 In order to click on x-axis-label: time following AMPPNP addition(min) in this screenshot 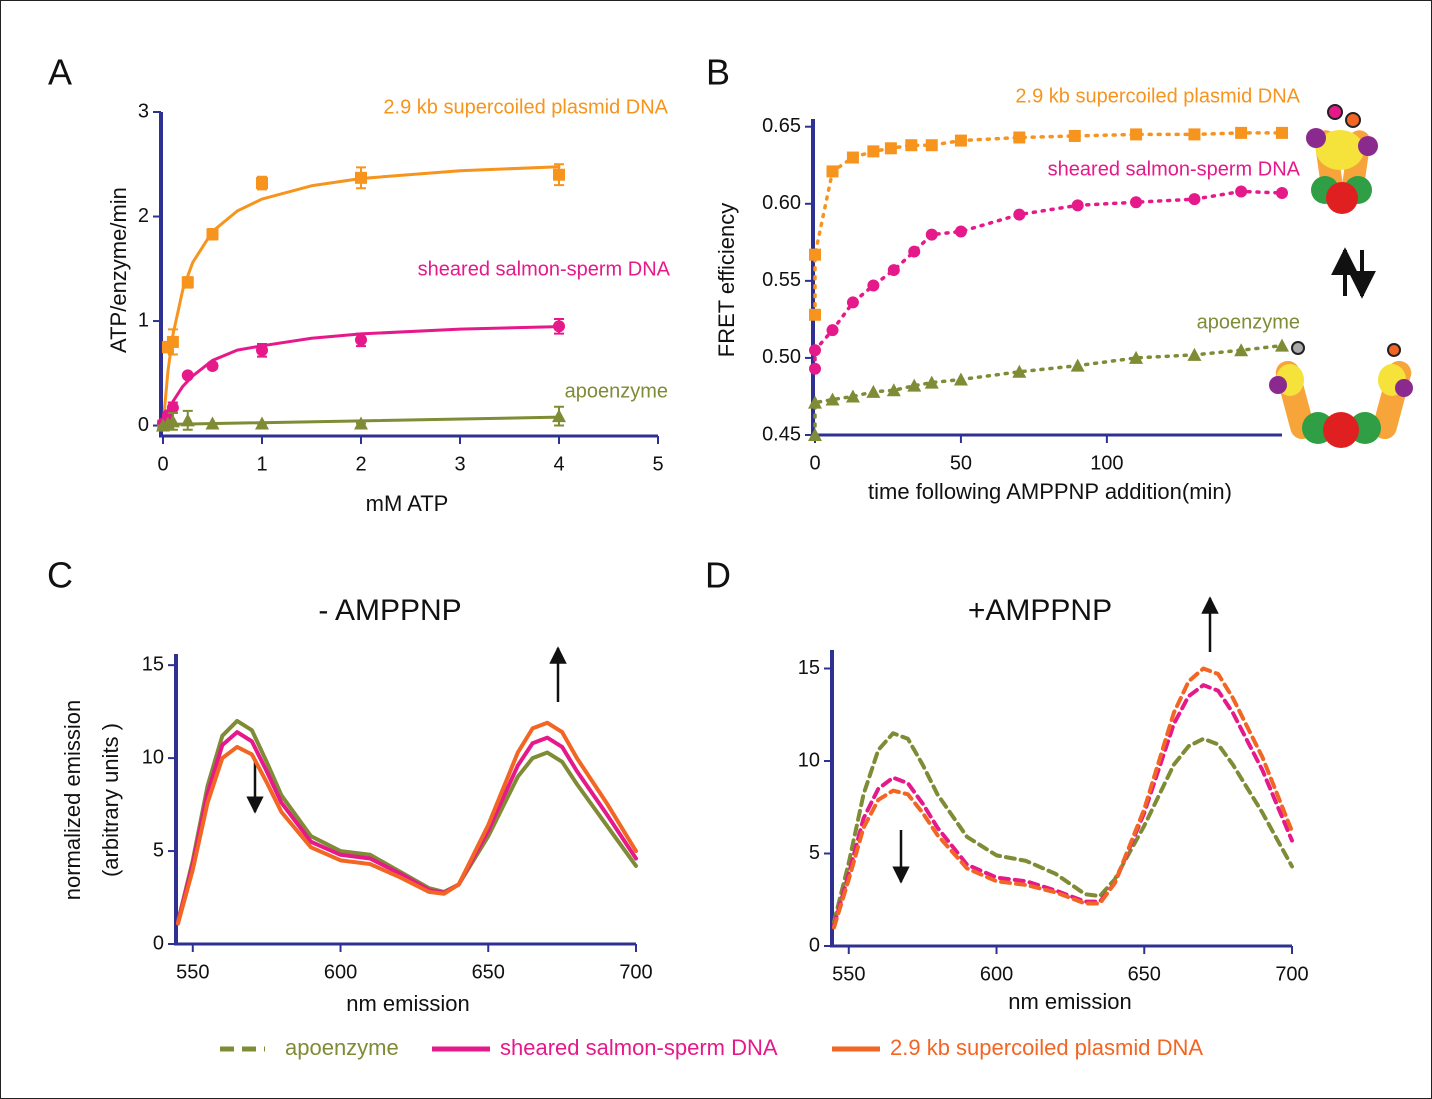, I will do `click(1050, 491)`.